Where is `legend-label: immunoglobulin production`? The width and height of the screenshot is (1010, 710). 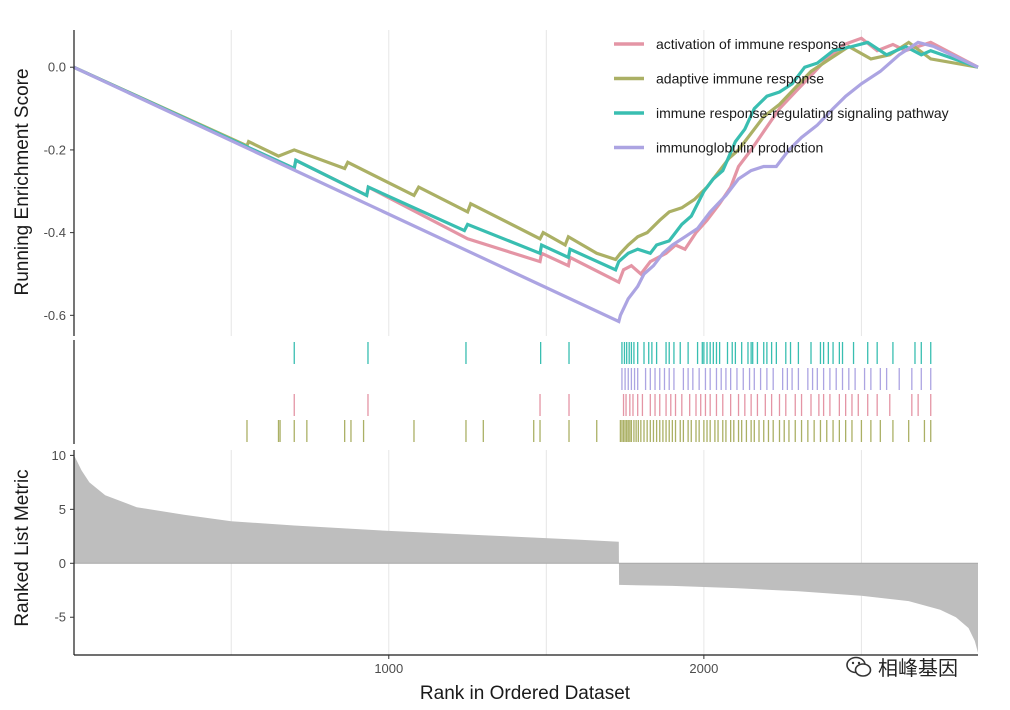 legend-label: immunoglobulin production is located at coordinates (739, 148).